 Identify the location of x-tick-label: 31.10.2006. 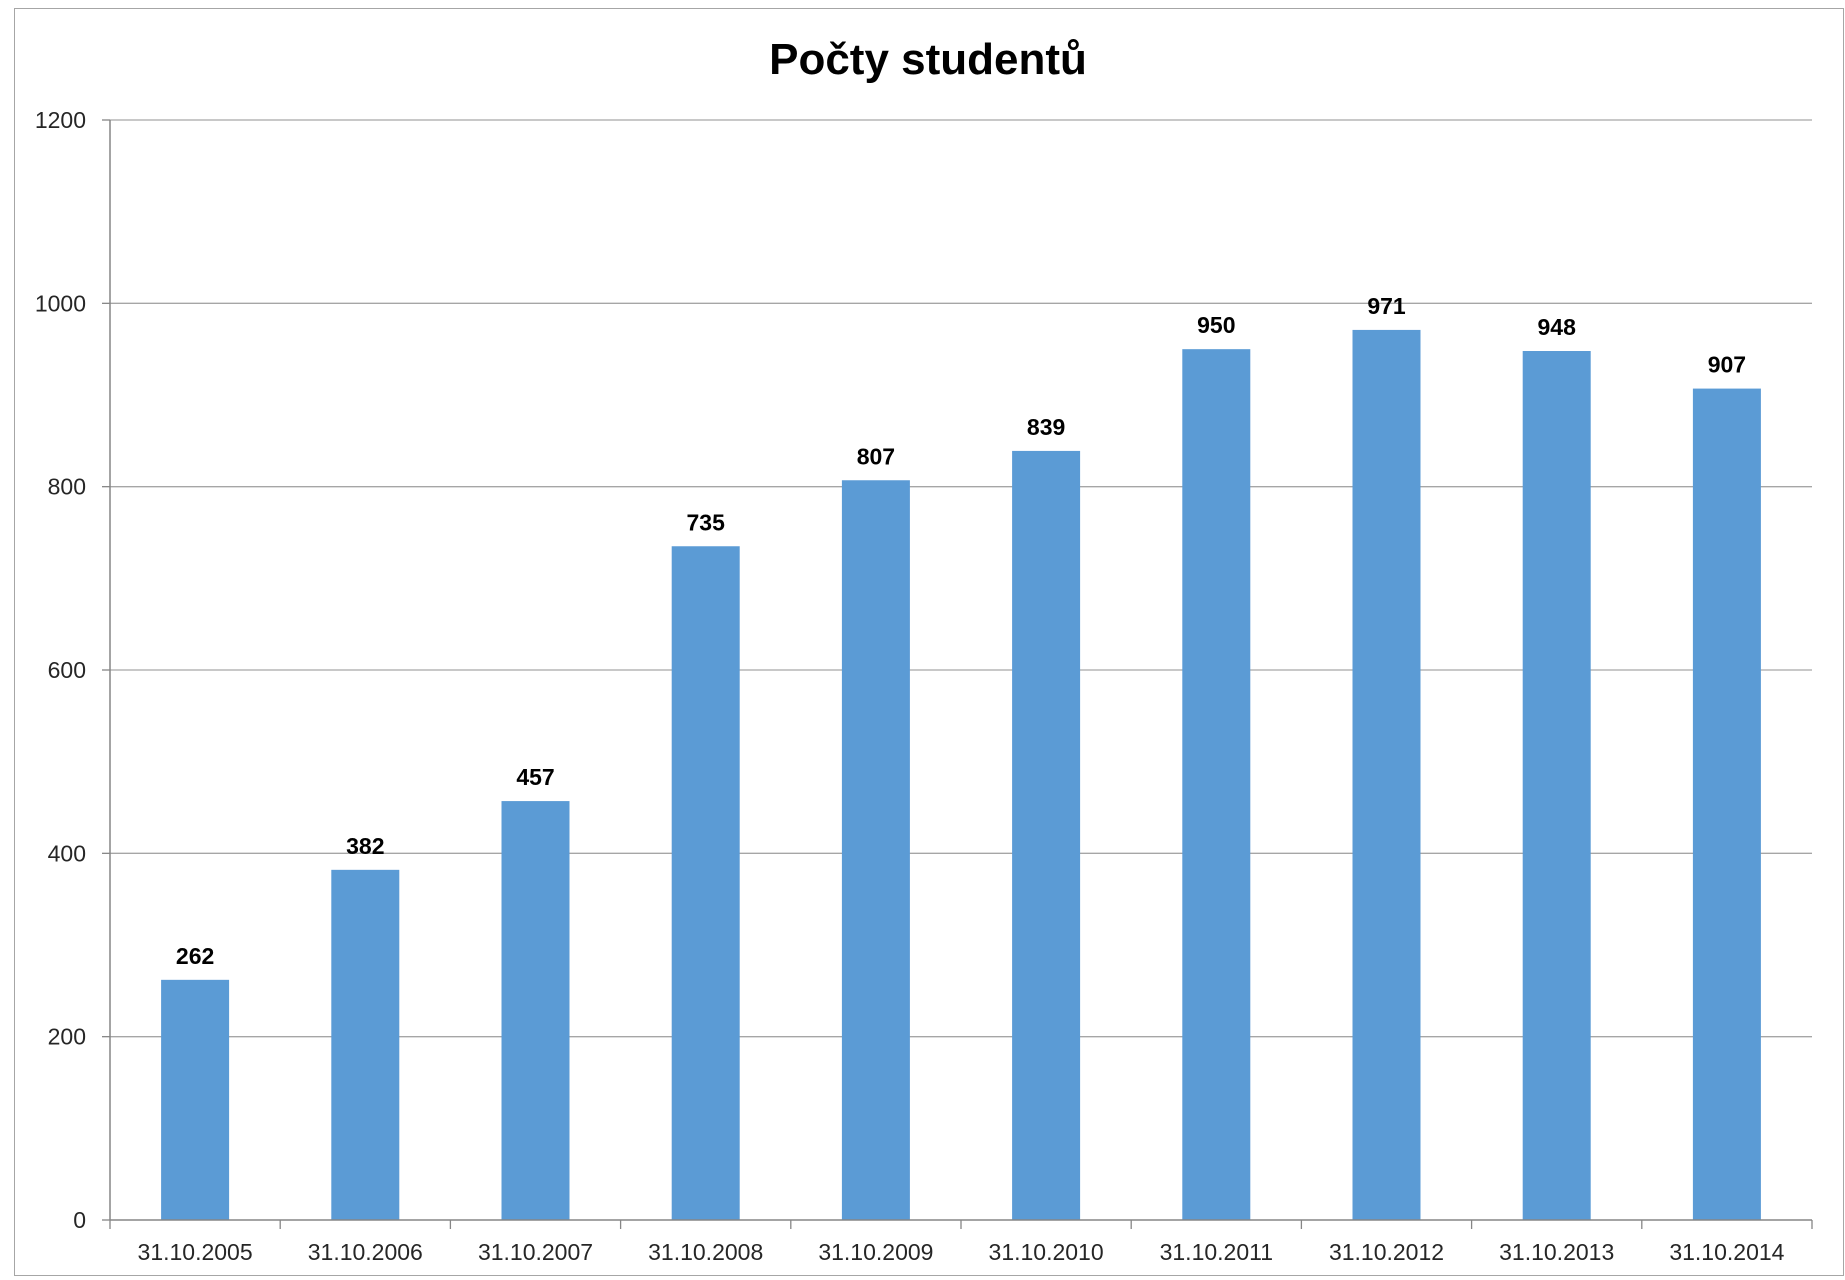
(365, 1252).